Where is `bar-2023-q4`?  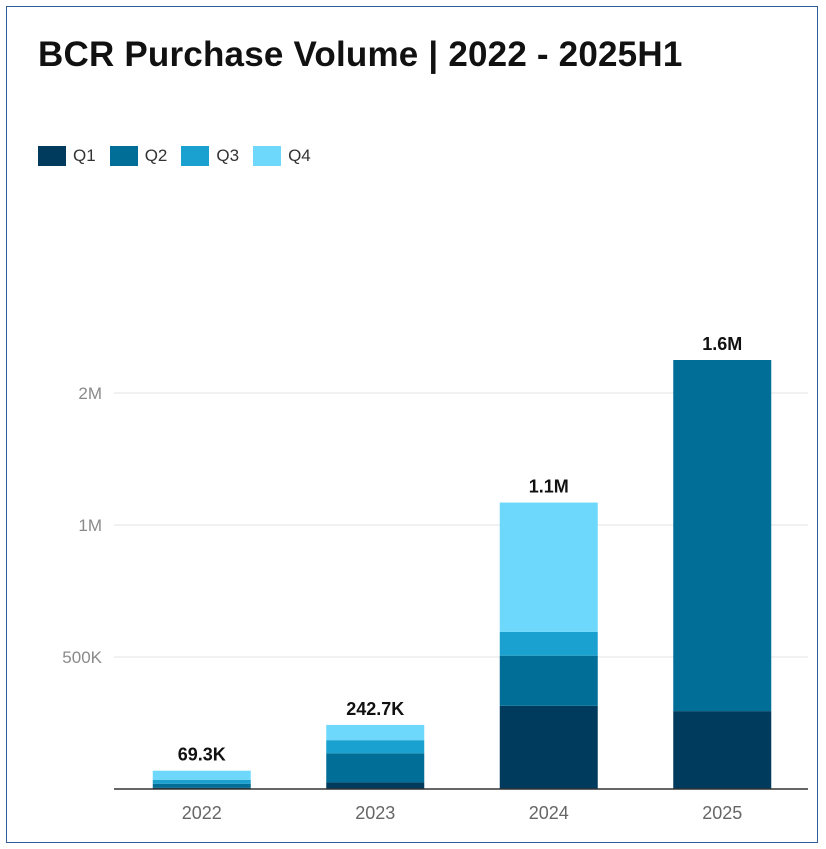 bar-2023-q4 is located at coordinates (375, 732).